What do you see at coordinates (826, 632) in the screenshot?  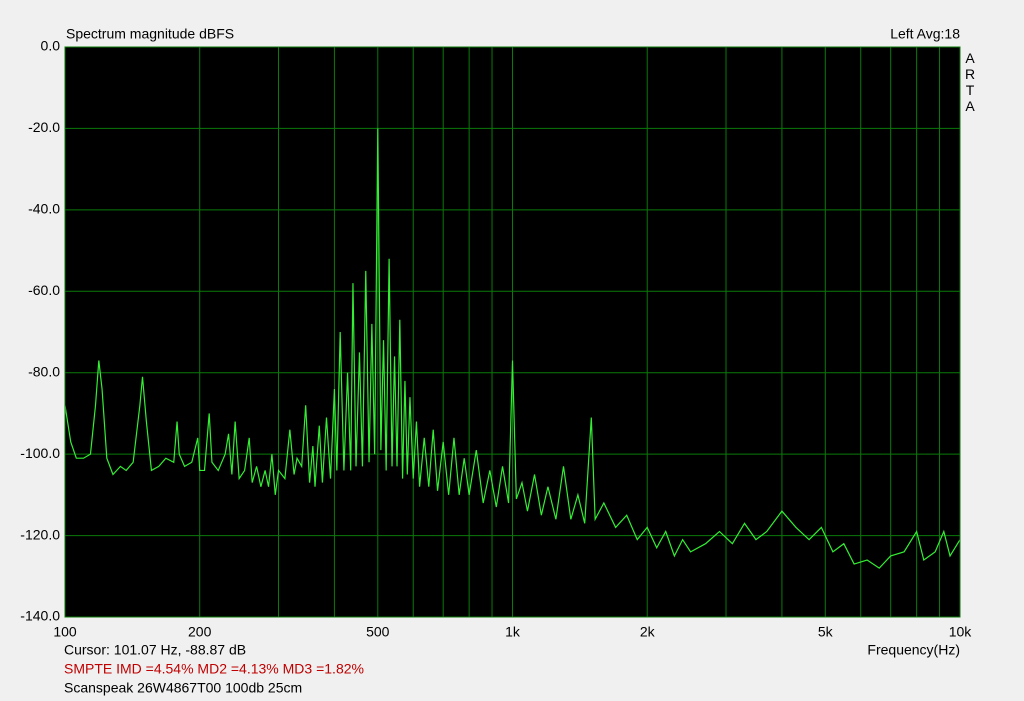 I see `x-tick-label: 5k` at bounding box center [826, 632].